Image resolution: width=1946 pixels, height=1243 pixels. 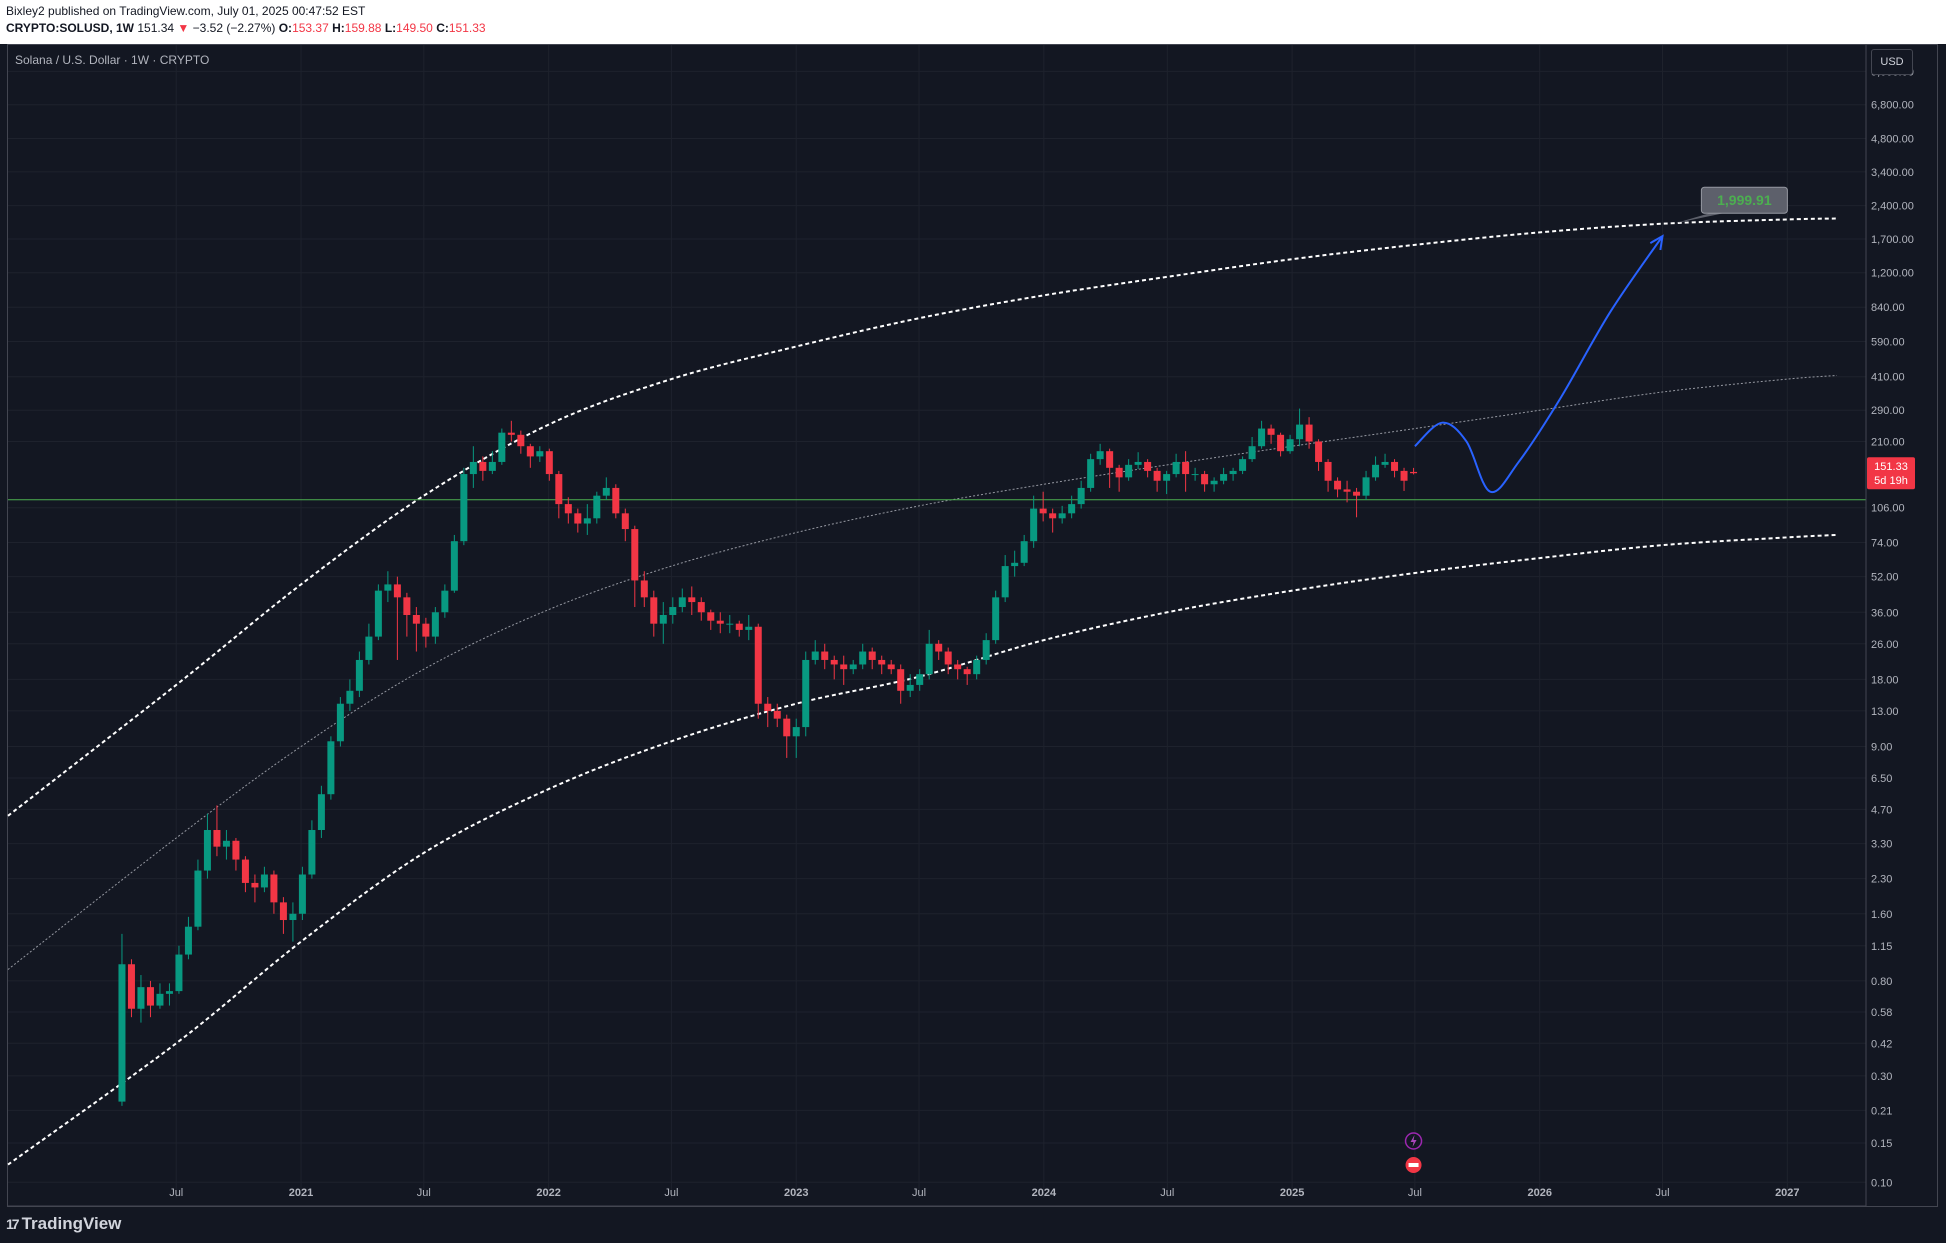 I want to click on brand-name: TradingView, so click(x=71, y=1223).